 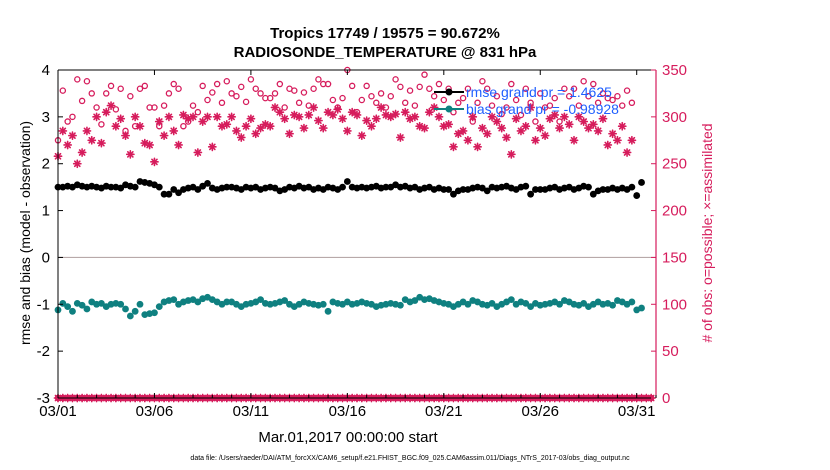 I want to click on legend-rmse-label: rmse grand pr = 1.4625, so click(x=539, y=92).